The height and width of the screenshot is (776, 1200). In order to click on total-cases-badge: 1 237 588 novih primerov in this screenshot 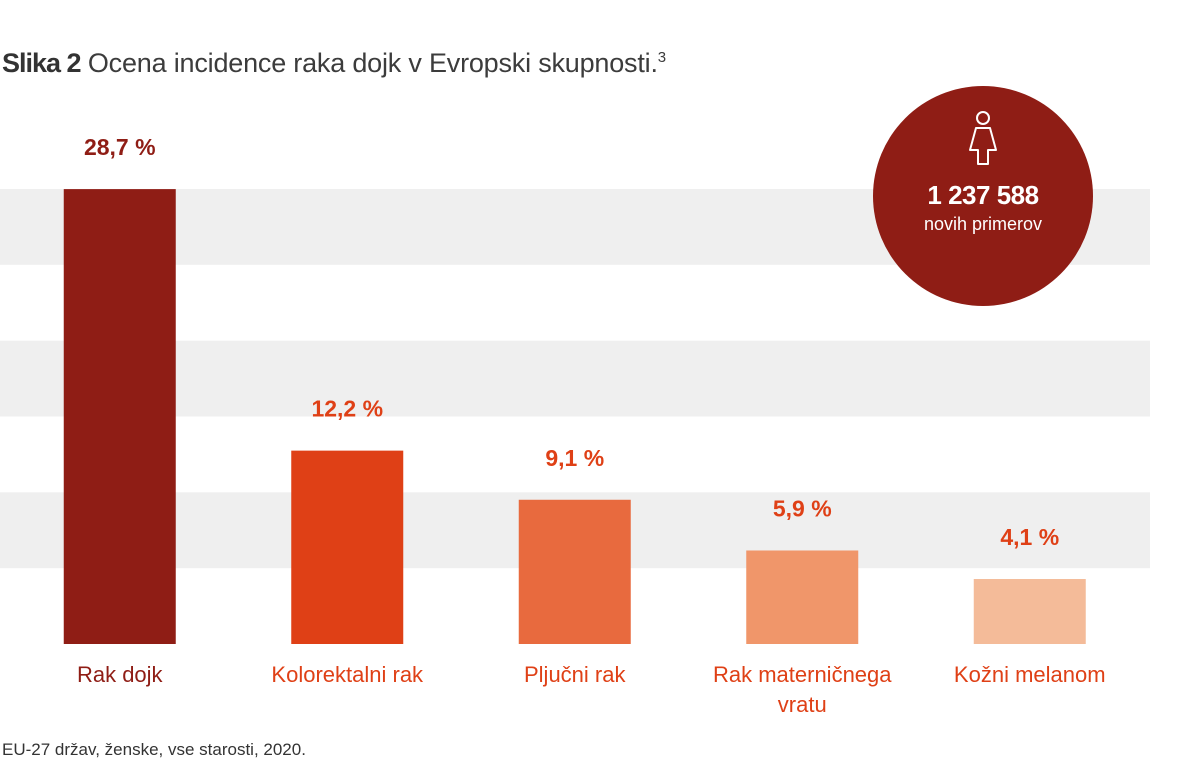, I will do `click(983, 196)`.